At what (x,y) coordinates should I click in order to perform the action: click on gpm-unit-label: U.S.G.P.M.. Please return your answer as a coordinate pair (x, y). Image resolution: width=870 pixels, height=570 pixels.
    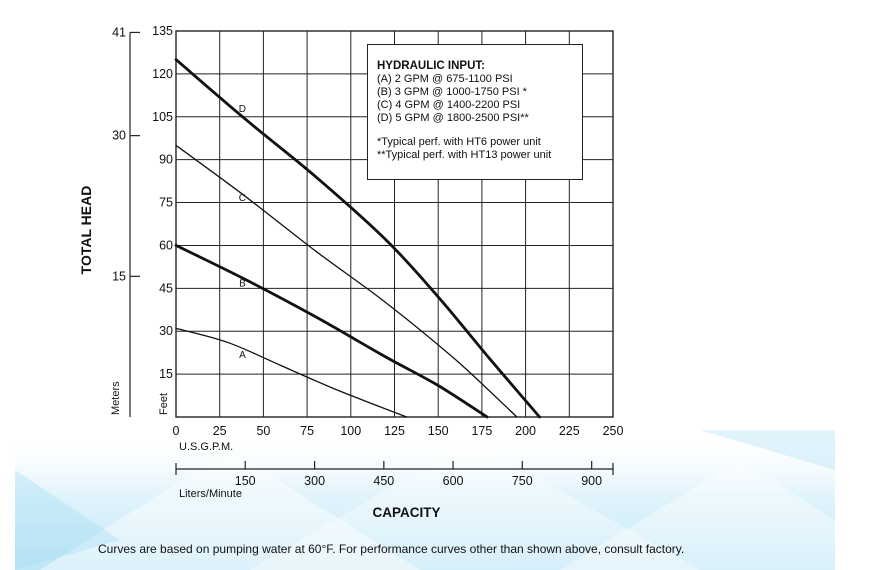
    Looking at the image, I should click on (206, 447).